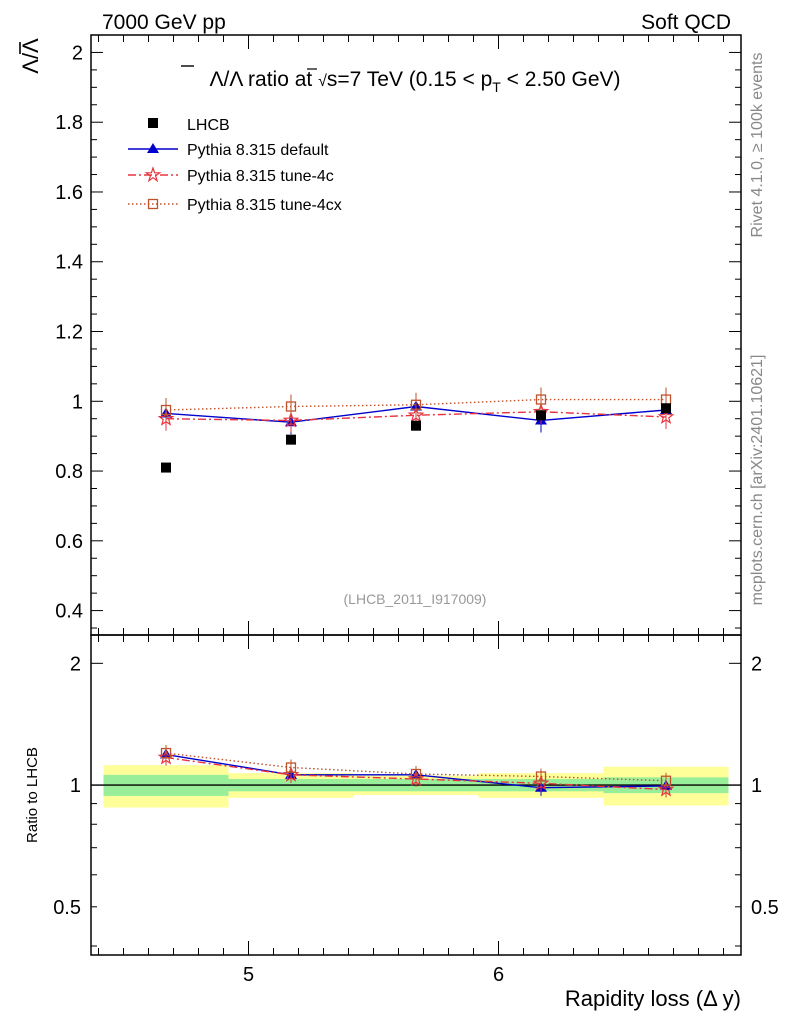 This screenshot has width=786, height=1024. Describe the element at coordinates (332, 79) in the screenshot. I see `title-s: s` at that location.